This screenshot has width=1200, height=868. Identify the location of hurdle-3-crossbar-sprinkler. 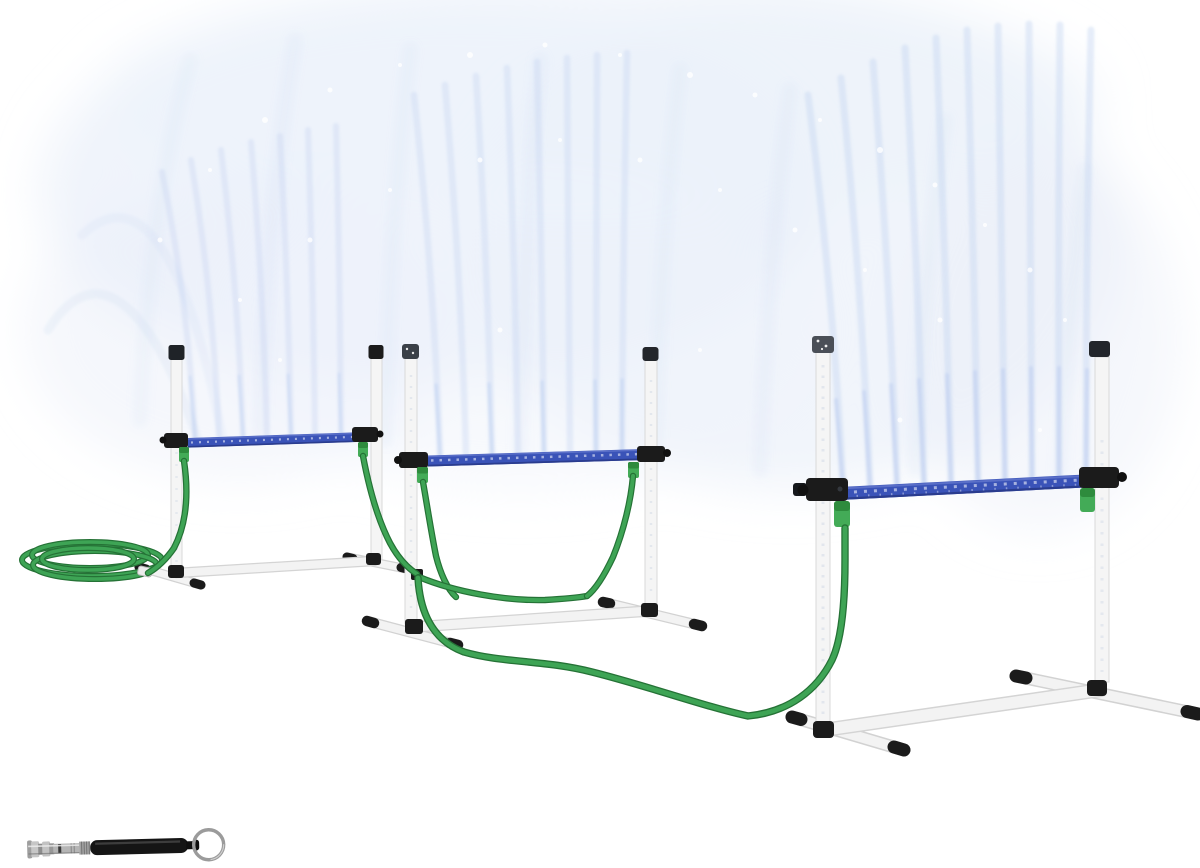
(962, 487).